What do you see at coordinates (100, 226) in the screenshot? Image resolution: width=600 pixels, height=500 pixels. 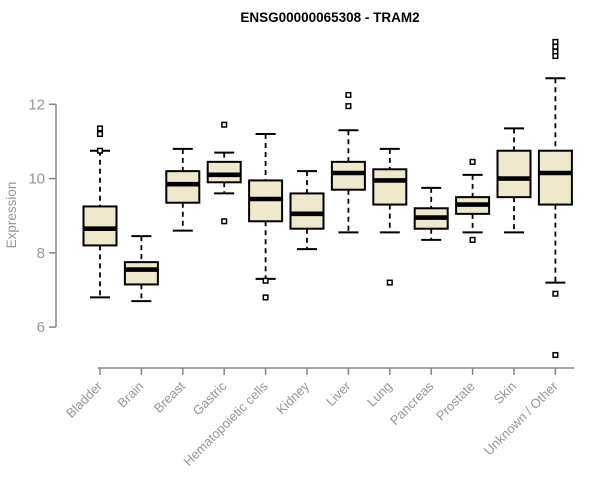 I see `box-bladder` at bounding box center [100, 226].